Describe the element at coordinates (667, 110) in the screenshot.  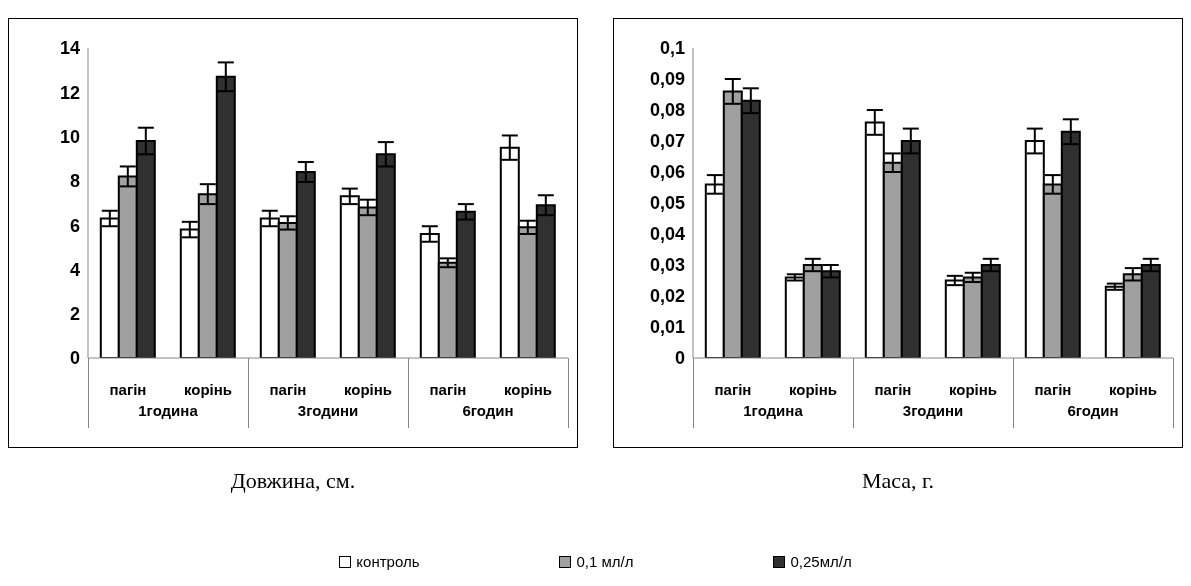
I see `y-tick-label: 0,08` at that location.